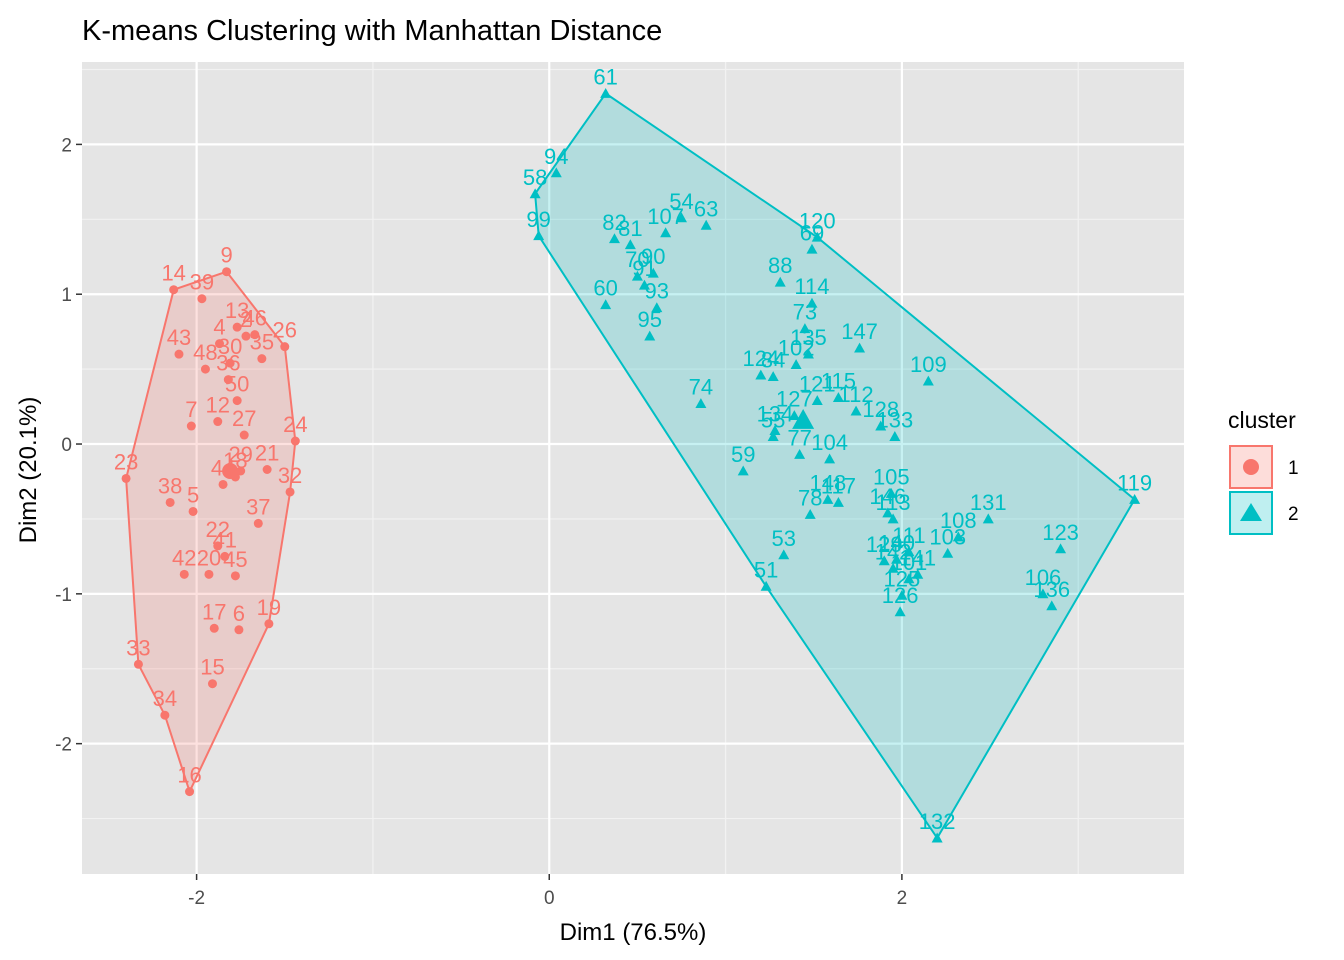 This screenshot has height=960, width=1344. I want to click on legend-circle-icon, so click(1251, 467).